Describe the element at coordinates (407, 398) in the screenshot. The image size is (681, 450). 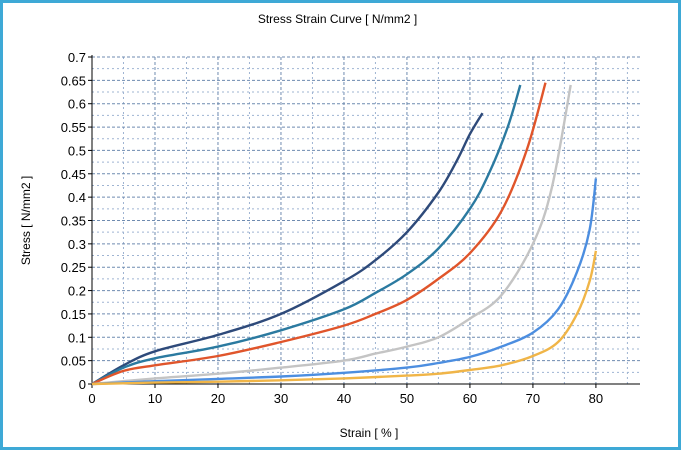
I see `x-tick-label: 50` at that location.